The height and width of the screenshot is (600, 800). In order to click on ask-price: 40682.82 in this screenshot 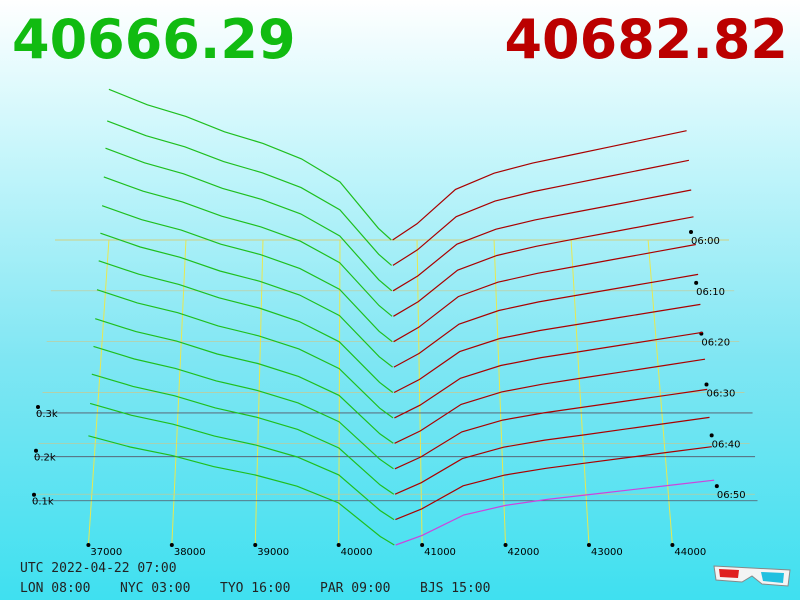, I will do `click(646, 39)`.